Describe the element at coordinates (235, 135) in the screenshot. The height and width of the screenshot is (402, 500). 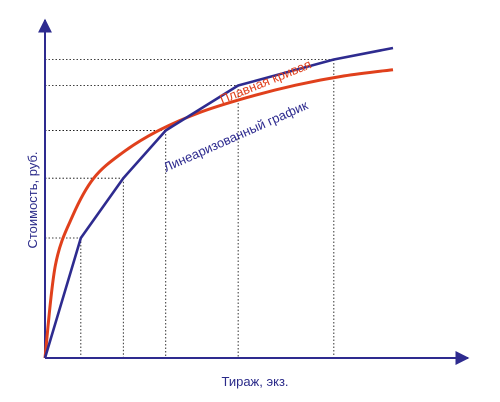
I see `linear-graph-label: Линеаризованный график` at that location.